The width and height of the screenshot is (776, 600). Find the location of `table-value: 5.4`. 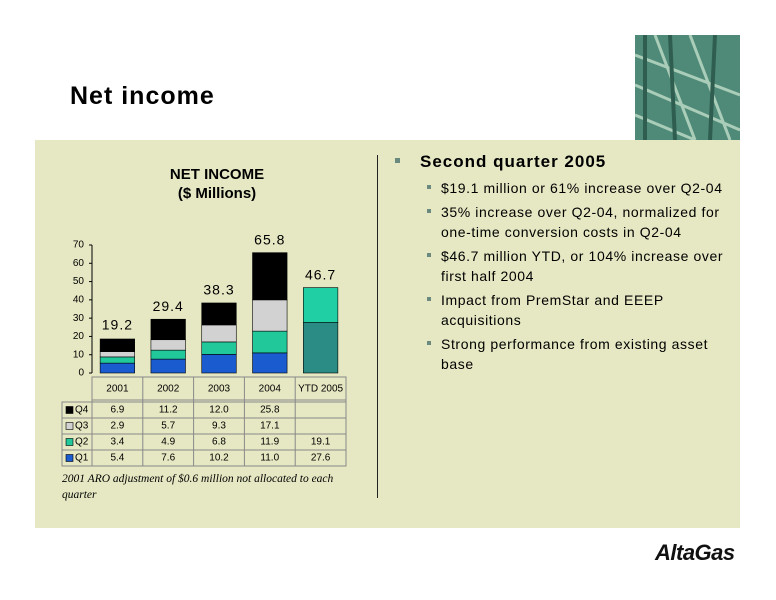

table-value: 5.4 is located at coordinates (117, 458).